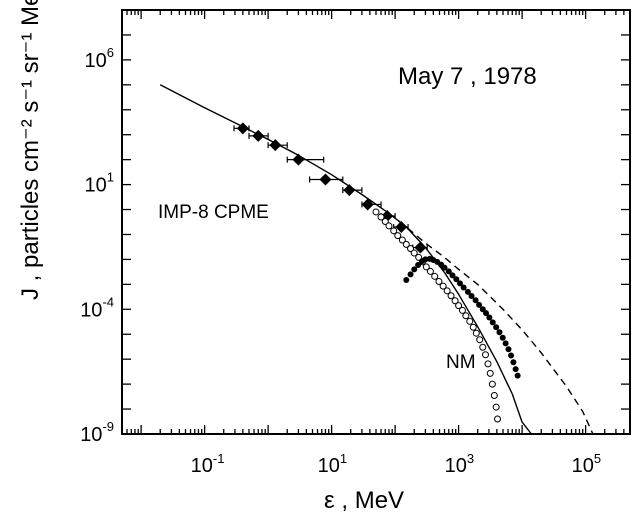 The height and width of the screenshot is (521, 633). What do you see at coordinates (108, 426) in the screenshot?
I see `y-tick-exponent: -9` at bounding box center [108, 426].